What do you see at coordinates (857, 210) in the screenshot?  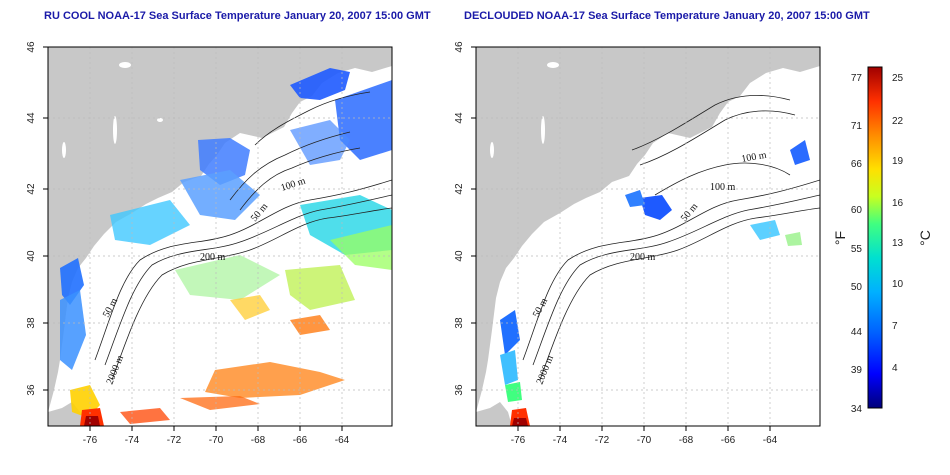 I see `colorbar-tick-f: 60` at bounding box center [857, 210].